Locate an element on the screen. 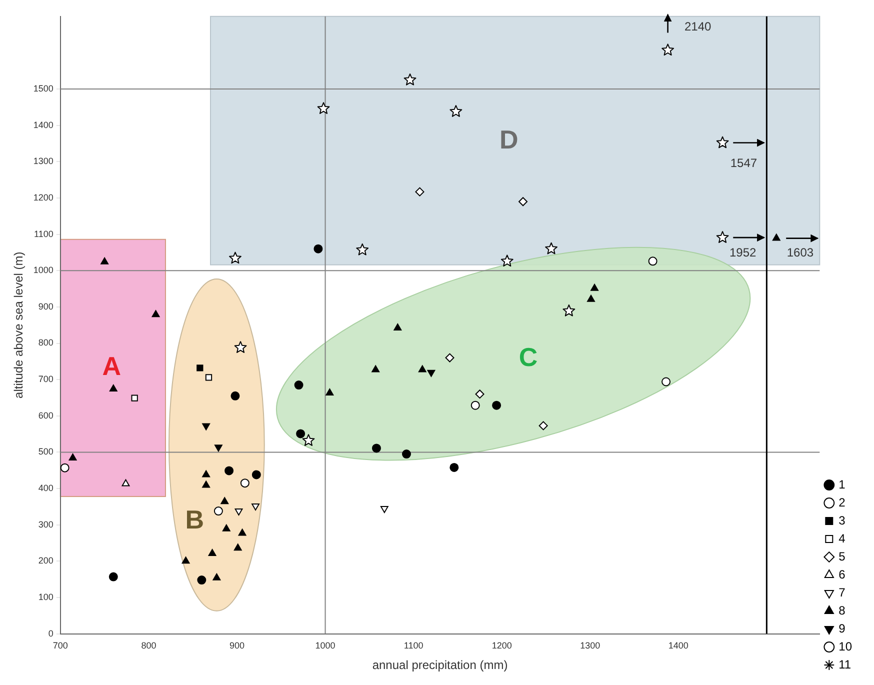 This screenshot has height=685, width=874. y-tick-label: 1500 is located at coordinates (43, 89).